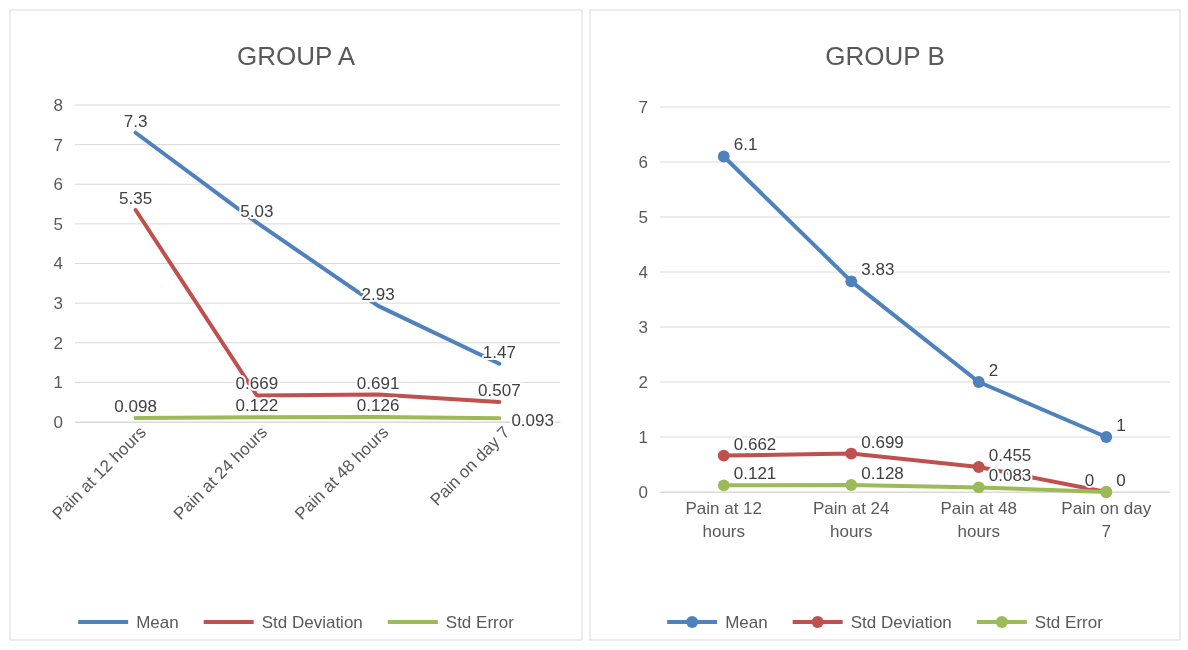 Image resolution: width=1188 pixels, height=650 pixels. I want to click on data-label: 1, so click(1121, 425).